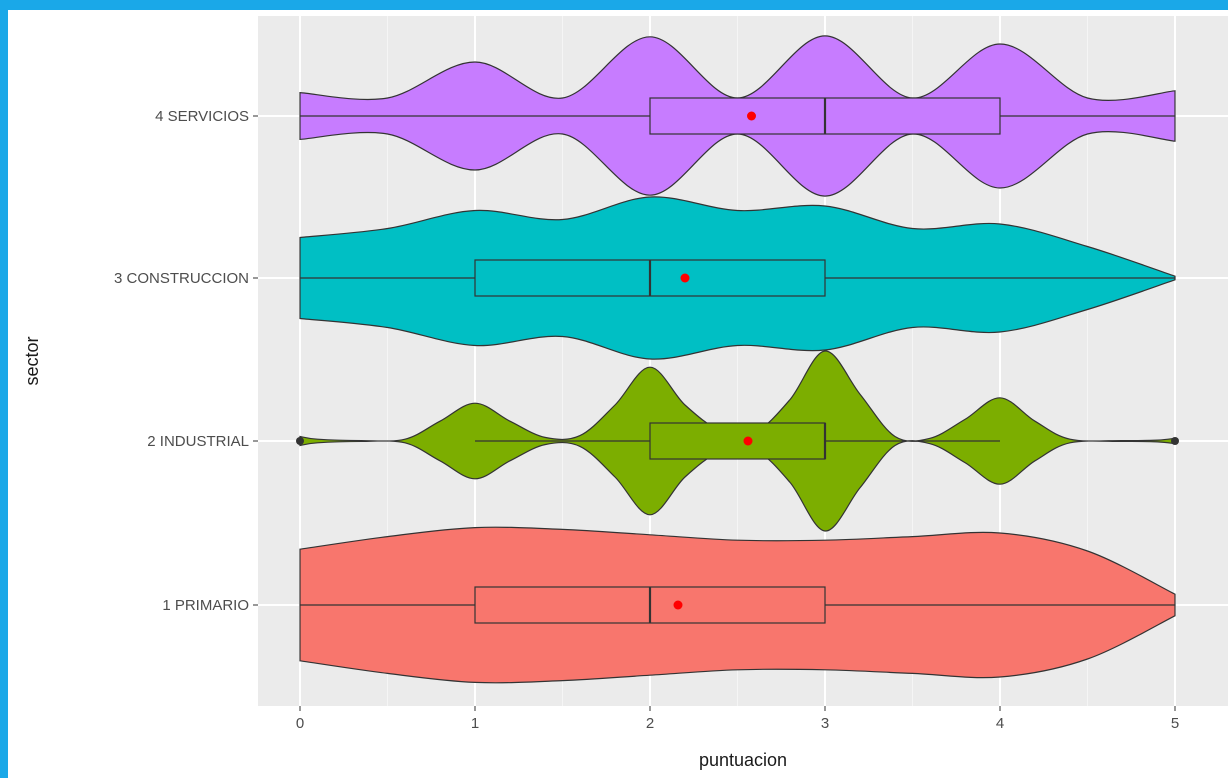  I want to click on y-tick-label: 1 PRIMARIO, so click(205, 605).